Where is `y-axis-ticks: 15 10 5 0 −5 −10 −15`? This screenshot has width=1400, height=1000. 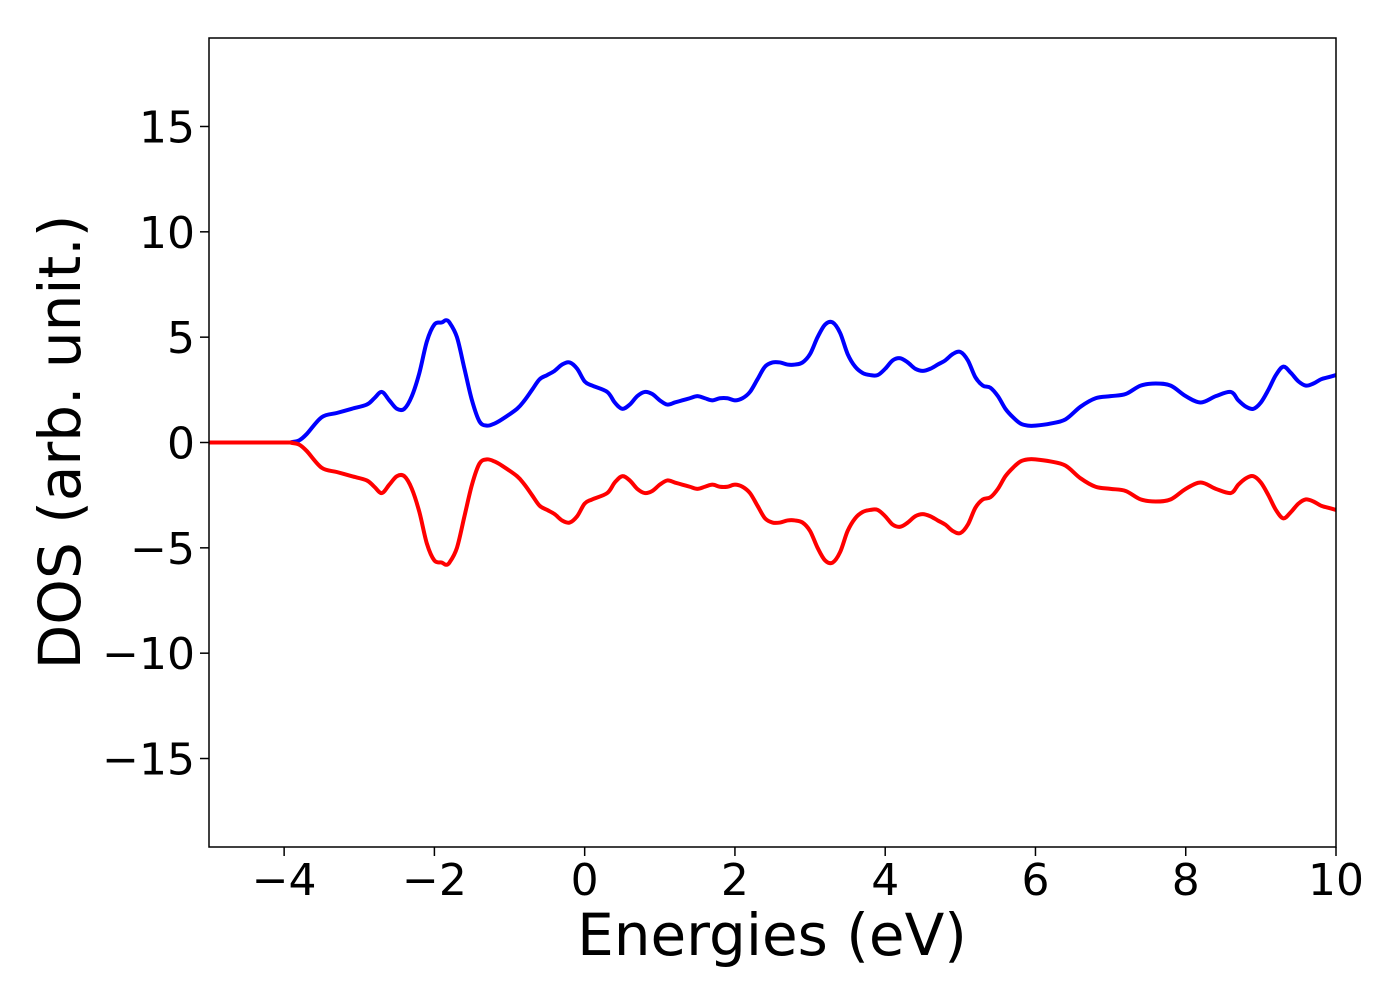 y-axis-ticks: 15 10 5 0 −5 −10 −15 is located at coordinates (155, 444).